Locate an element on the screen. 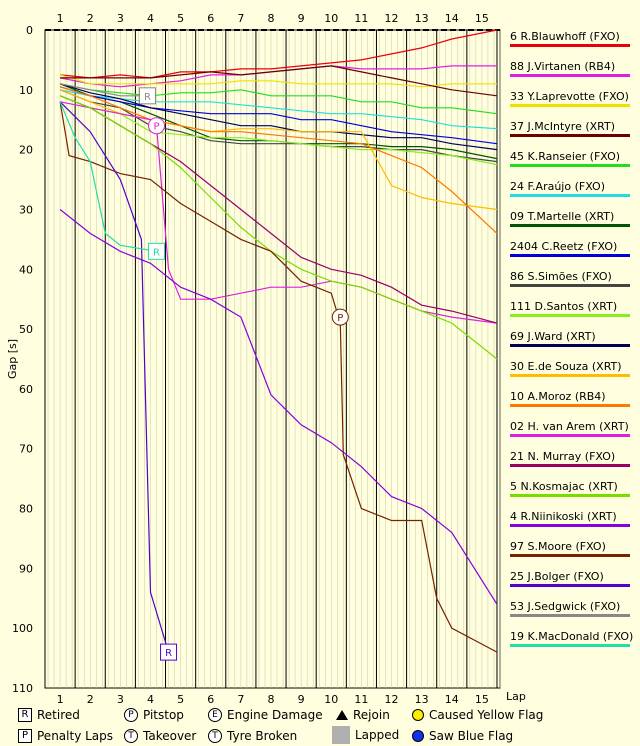 This screenshot has width=640, height=746. y-tick-label: 0 is located at coordinates (29, 30).